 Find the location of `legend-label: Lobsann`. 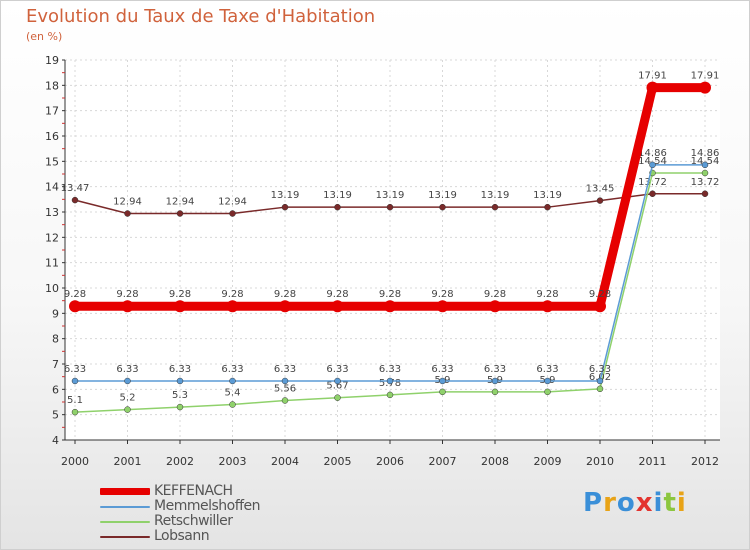

legend-label: Lobsann is located at coordinates (182, 536).